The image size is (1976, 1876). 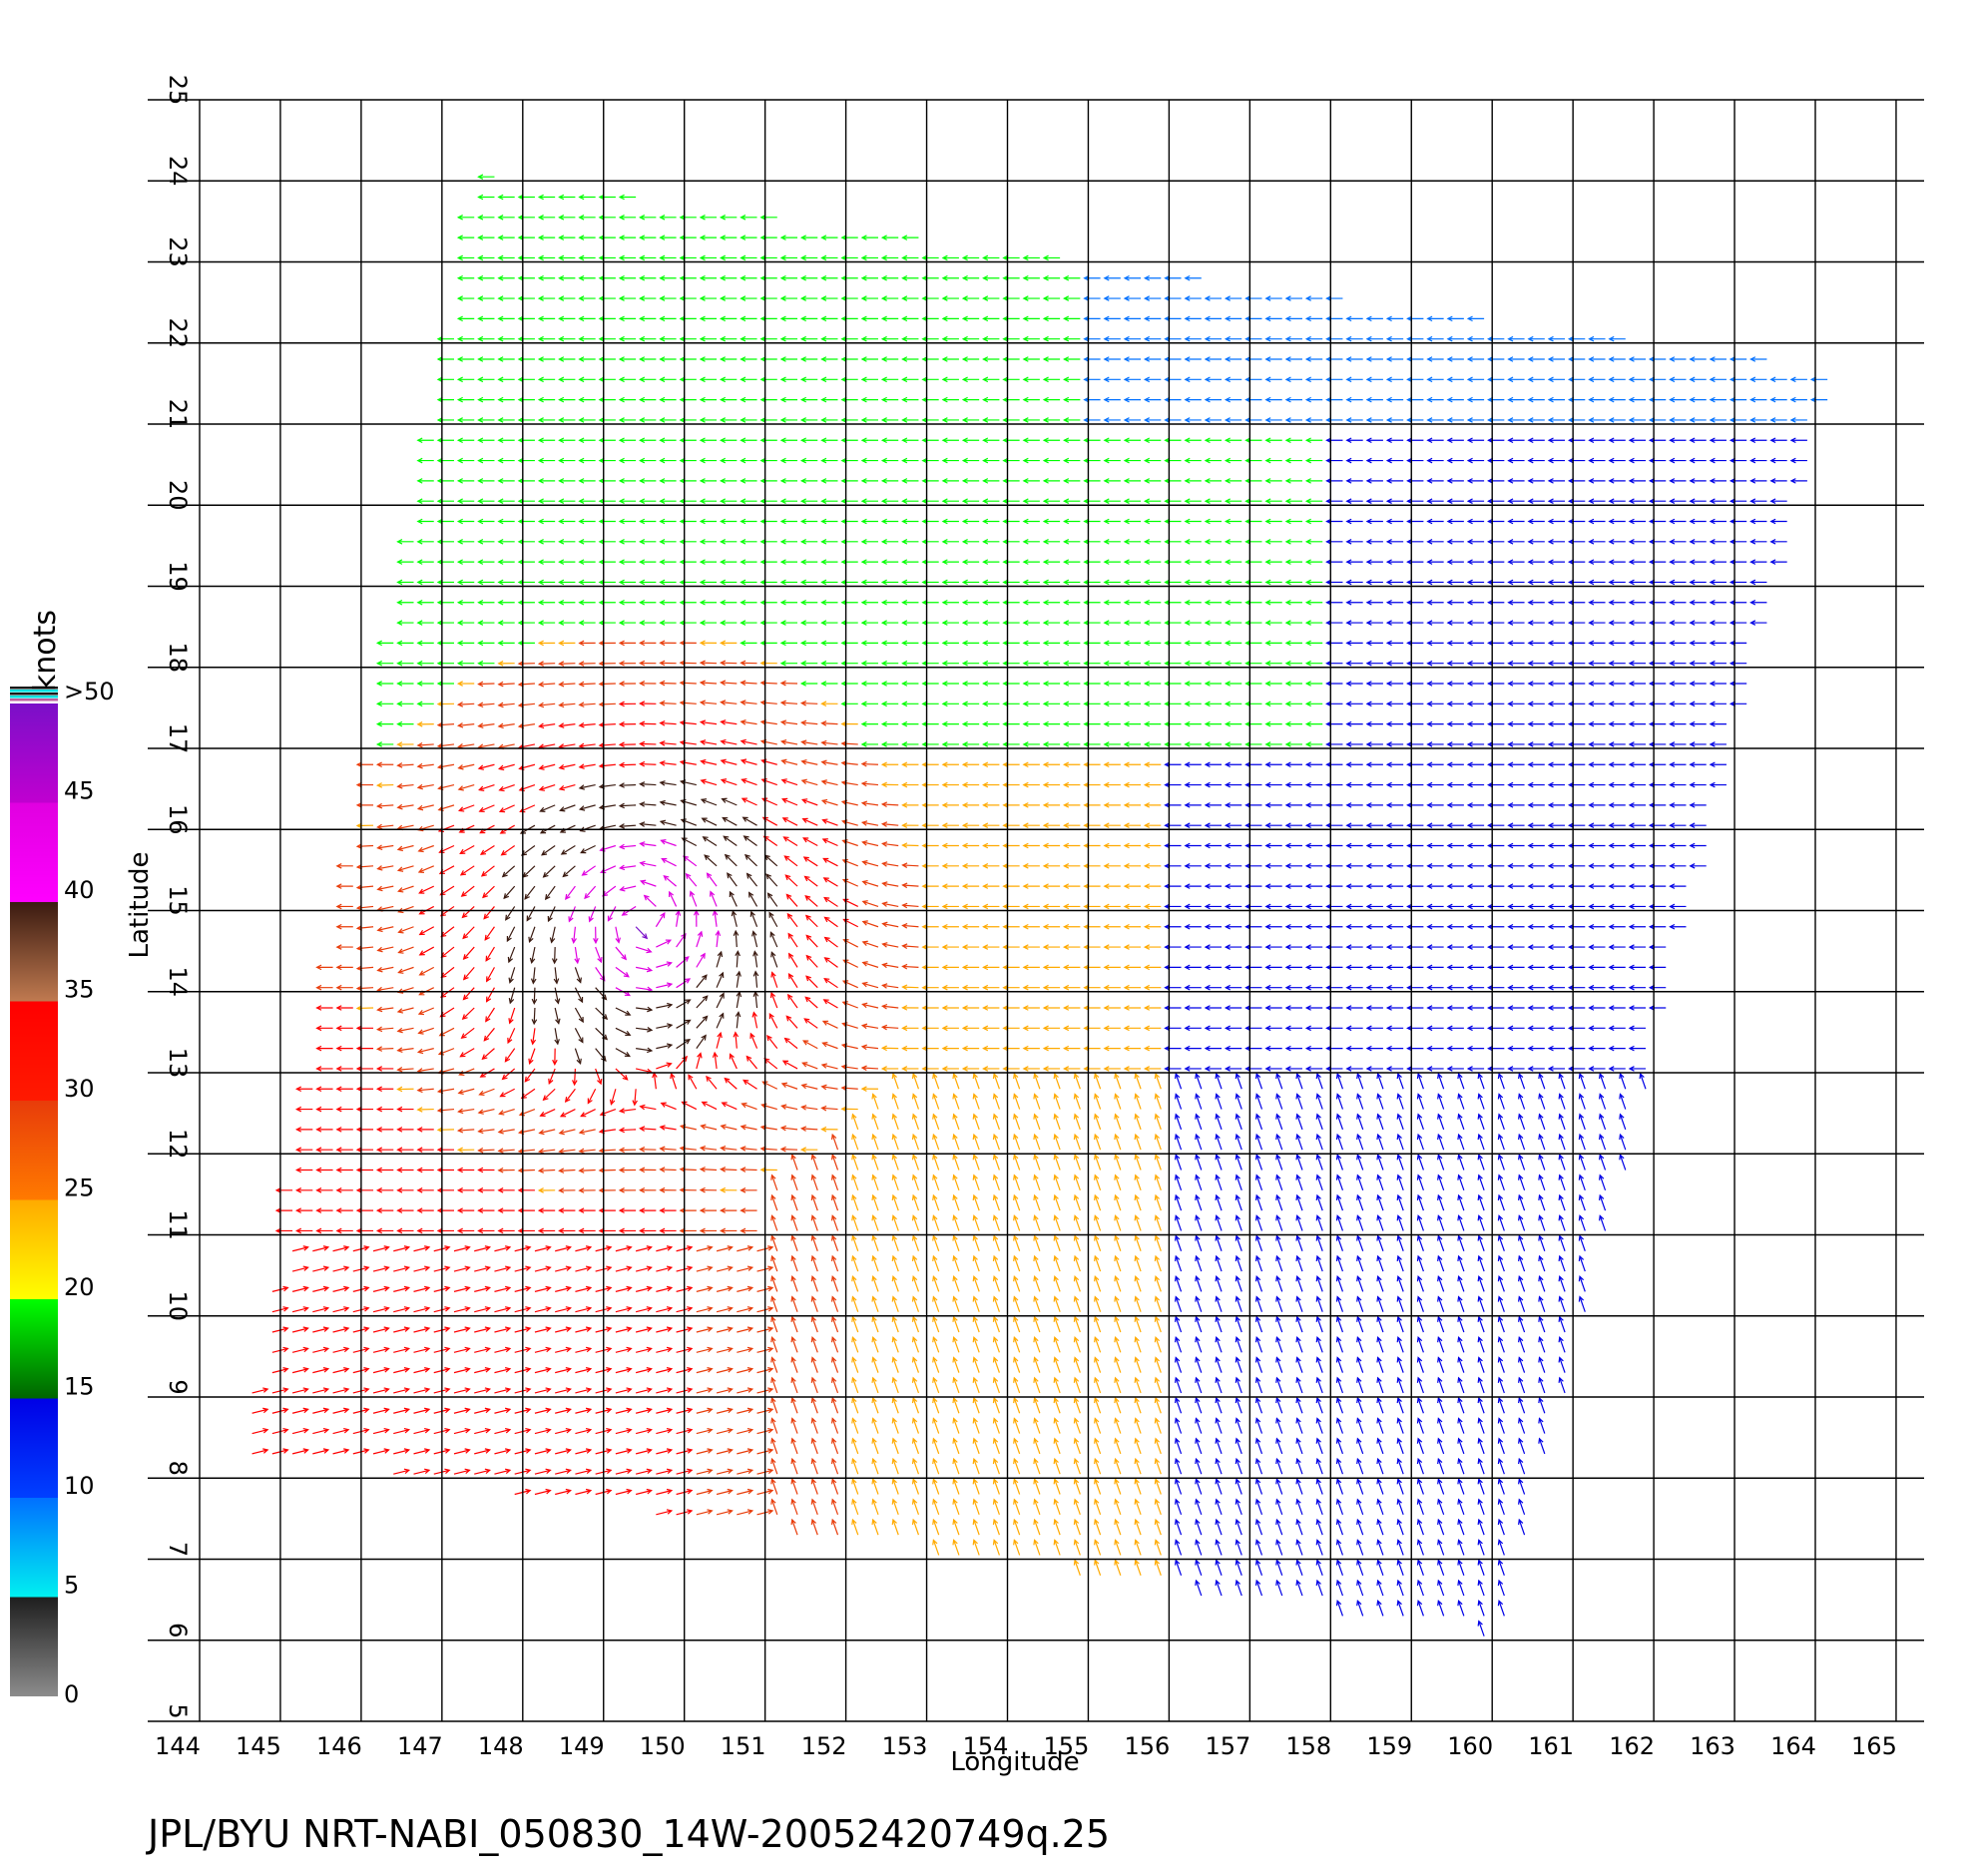 What do you see at coordinates (1308, 1746) in the screenshot?
I see `x-tick-label: 158` at bounding box center [1308, 1746].